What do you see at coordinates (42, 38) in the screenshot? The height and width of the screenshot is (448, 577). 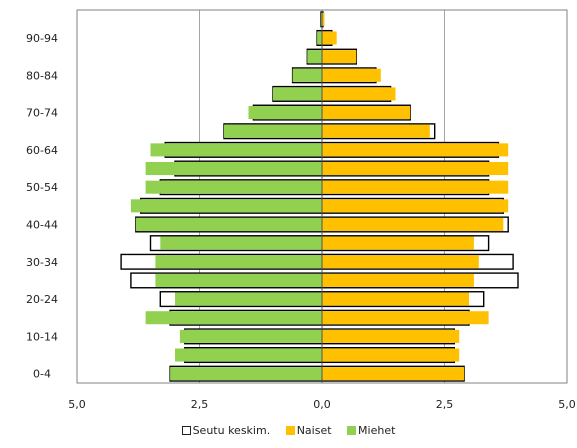 I see `y-tick-label: 90-94` at bounding box center [42, 38].